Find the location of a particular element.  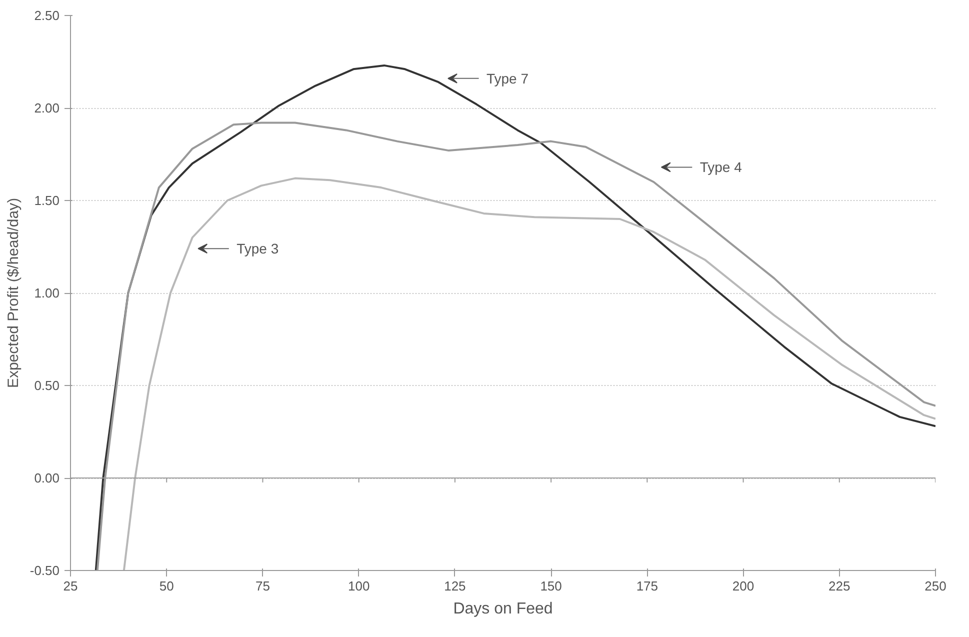

y-tick-label: 2.50 is located at coordinates (47, 15).